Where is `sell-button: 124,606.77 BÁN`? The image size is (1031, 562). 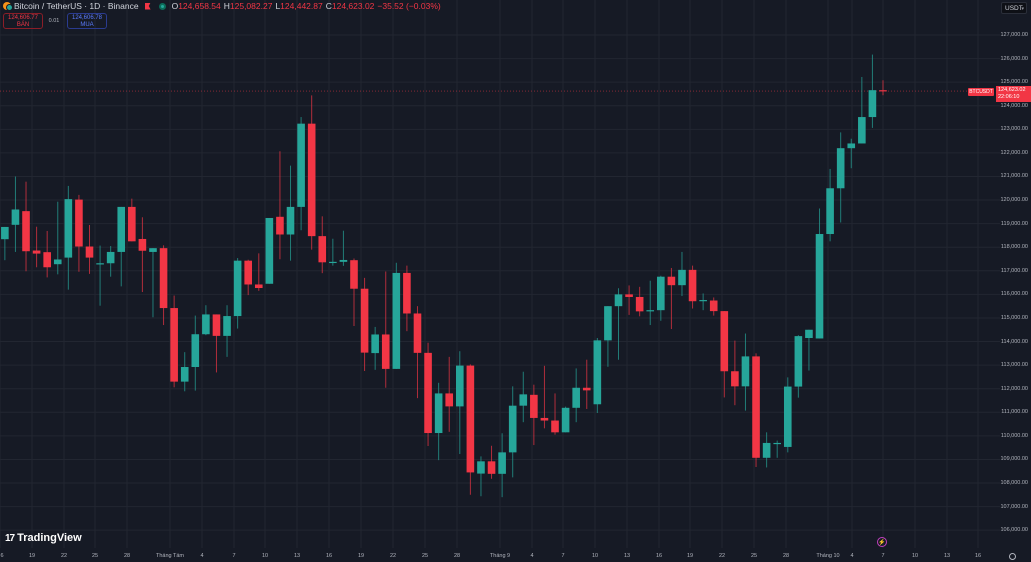 sell-button: 124,606.77 BÁN is located at coordinates (23, 21).